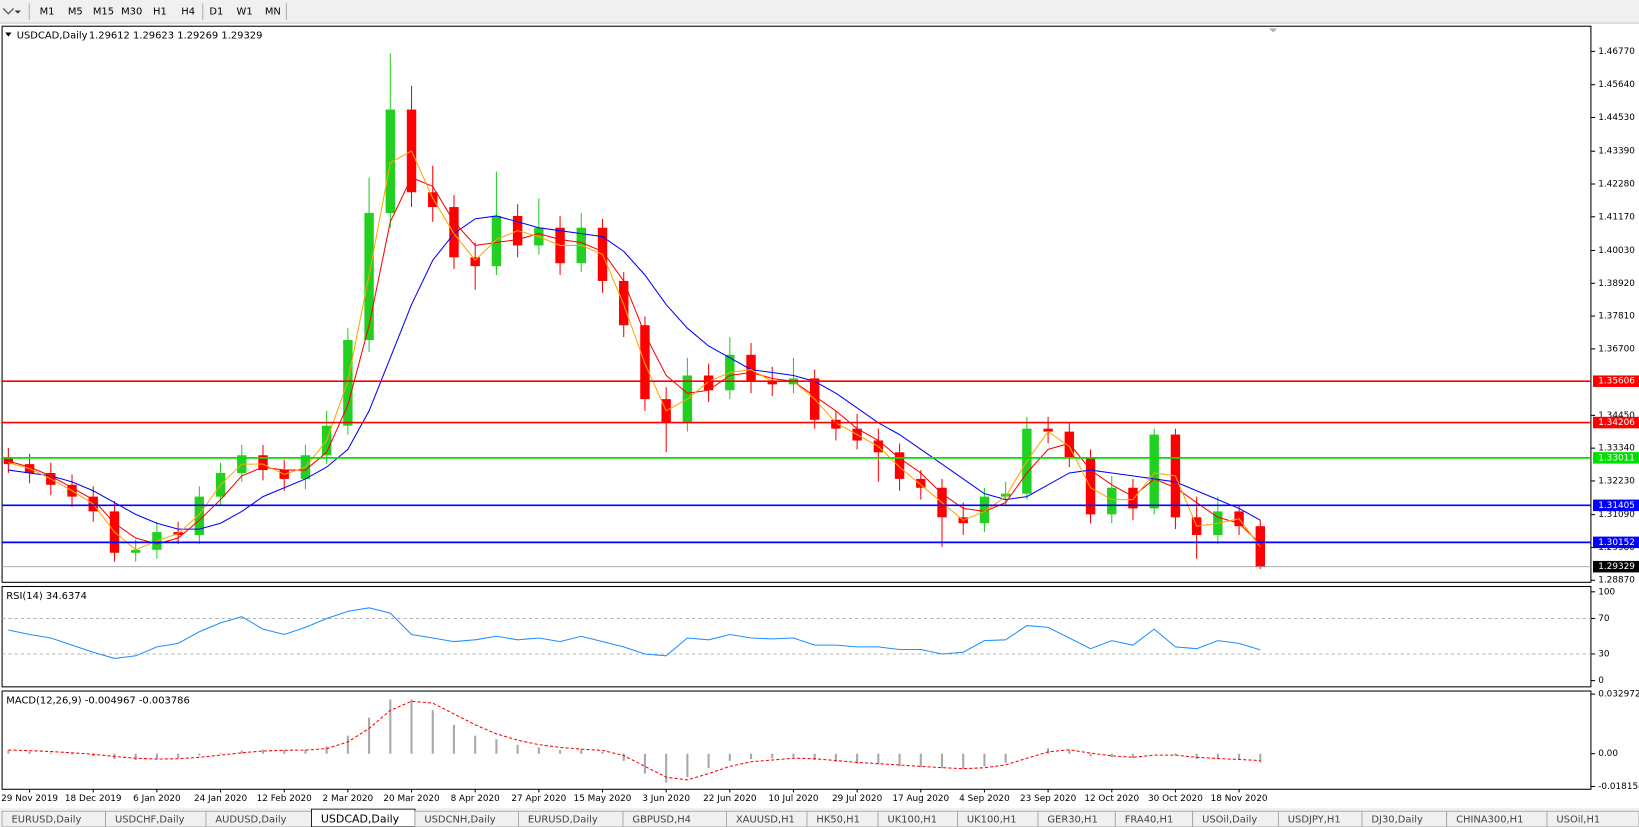 The height and width of the screenshot is (827, 1639). Describe the element at coordinates (411, 799) in the screenshot. I see `x-tick-label: 20 Mar 2020` at that location.